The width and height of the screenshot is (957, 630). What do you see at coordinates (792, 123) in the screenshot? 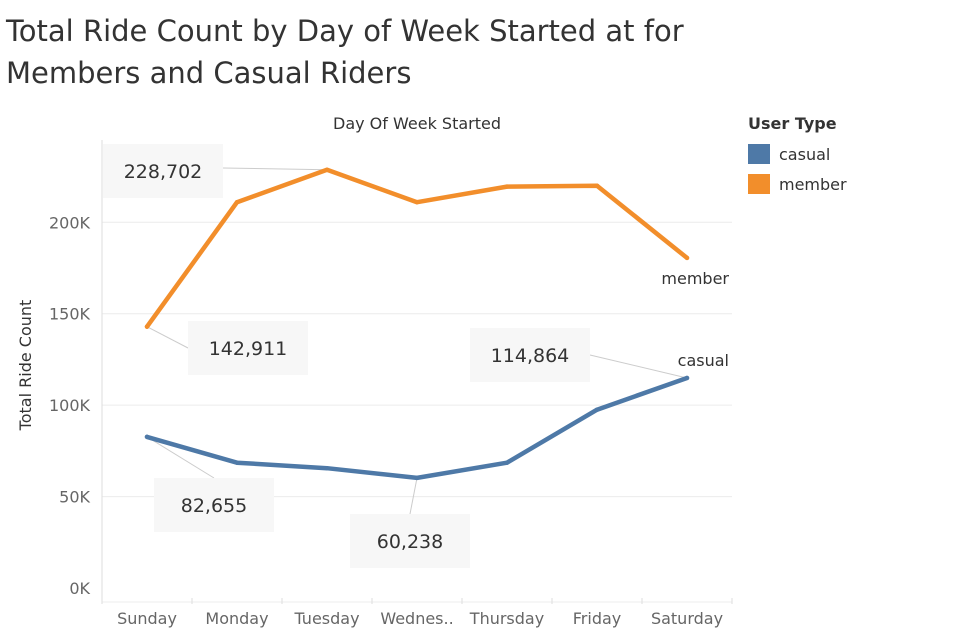
I see `legend-title: User Type` at bounding box center [792, 123].